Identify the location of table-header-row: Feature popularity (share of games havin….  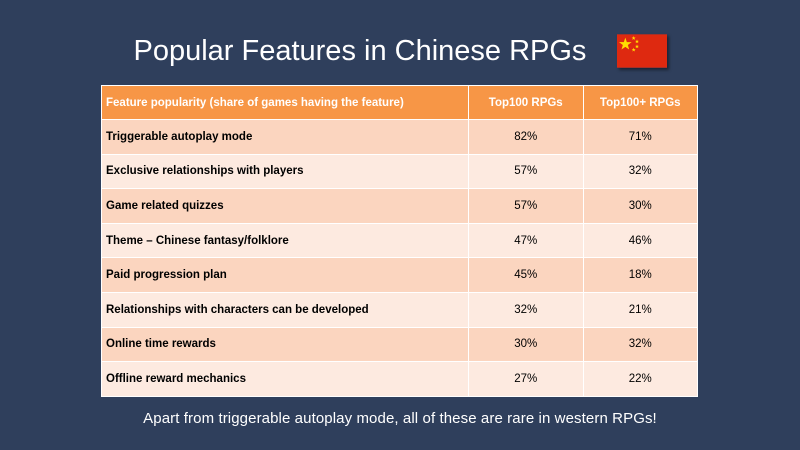
(399, 102).